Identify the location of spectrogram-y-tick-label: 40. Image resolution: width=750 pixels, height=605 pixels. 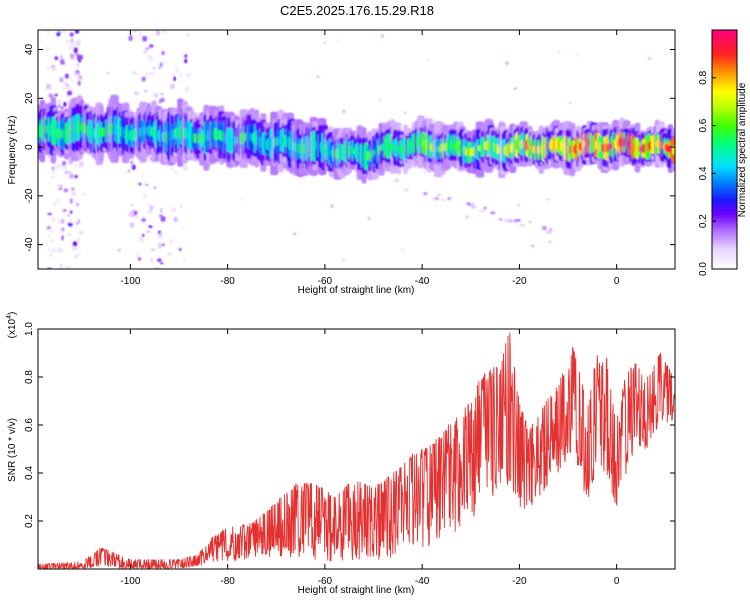
(29, 50).